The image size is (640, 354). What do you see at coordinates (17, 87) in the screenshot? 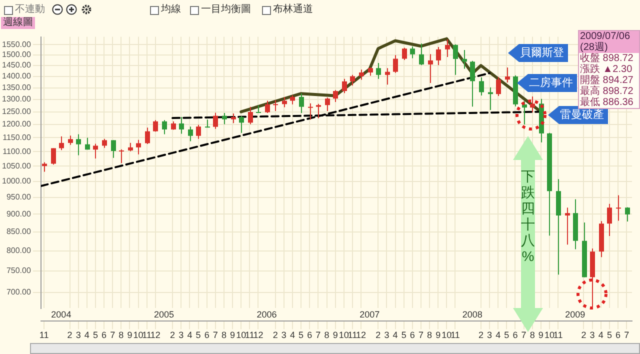
I see `y-tick-label: 1350.00` at bounding box center [17, 87].